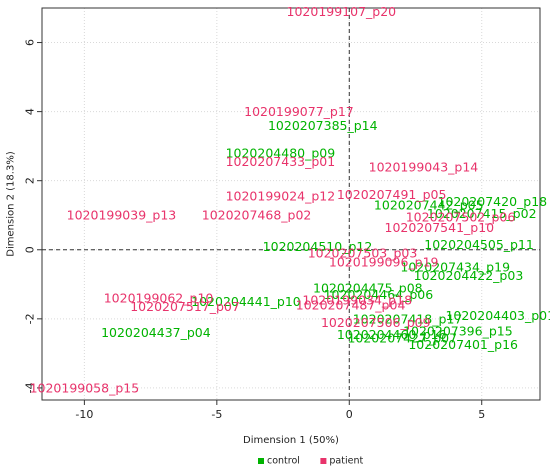  Describe the element at coordinates (30, 249) in the screenshot. I see `y-tick-label: 0` at that location.